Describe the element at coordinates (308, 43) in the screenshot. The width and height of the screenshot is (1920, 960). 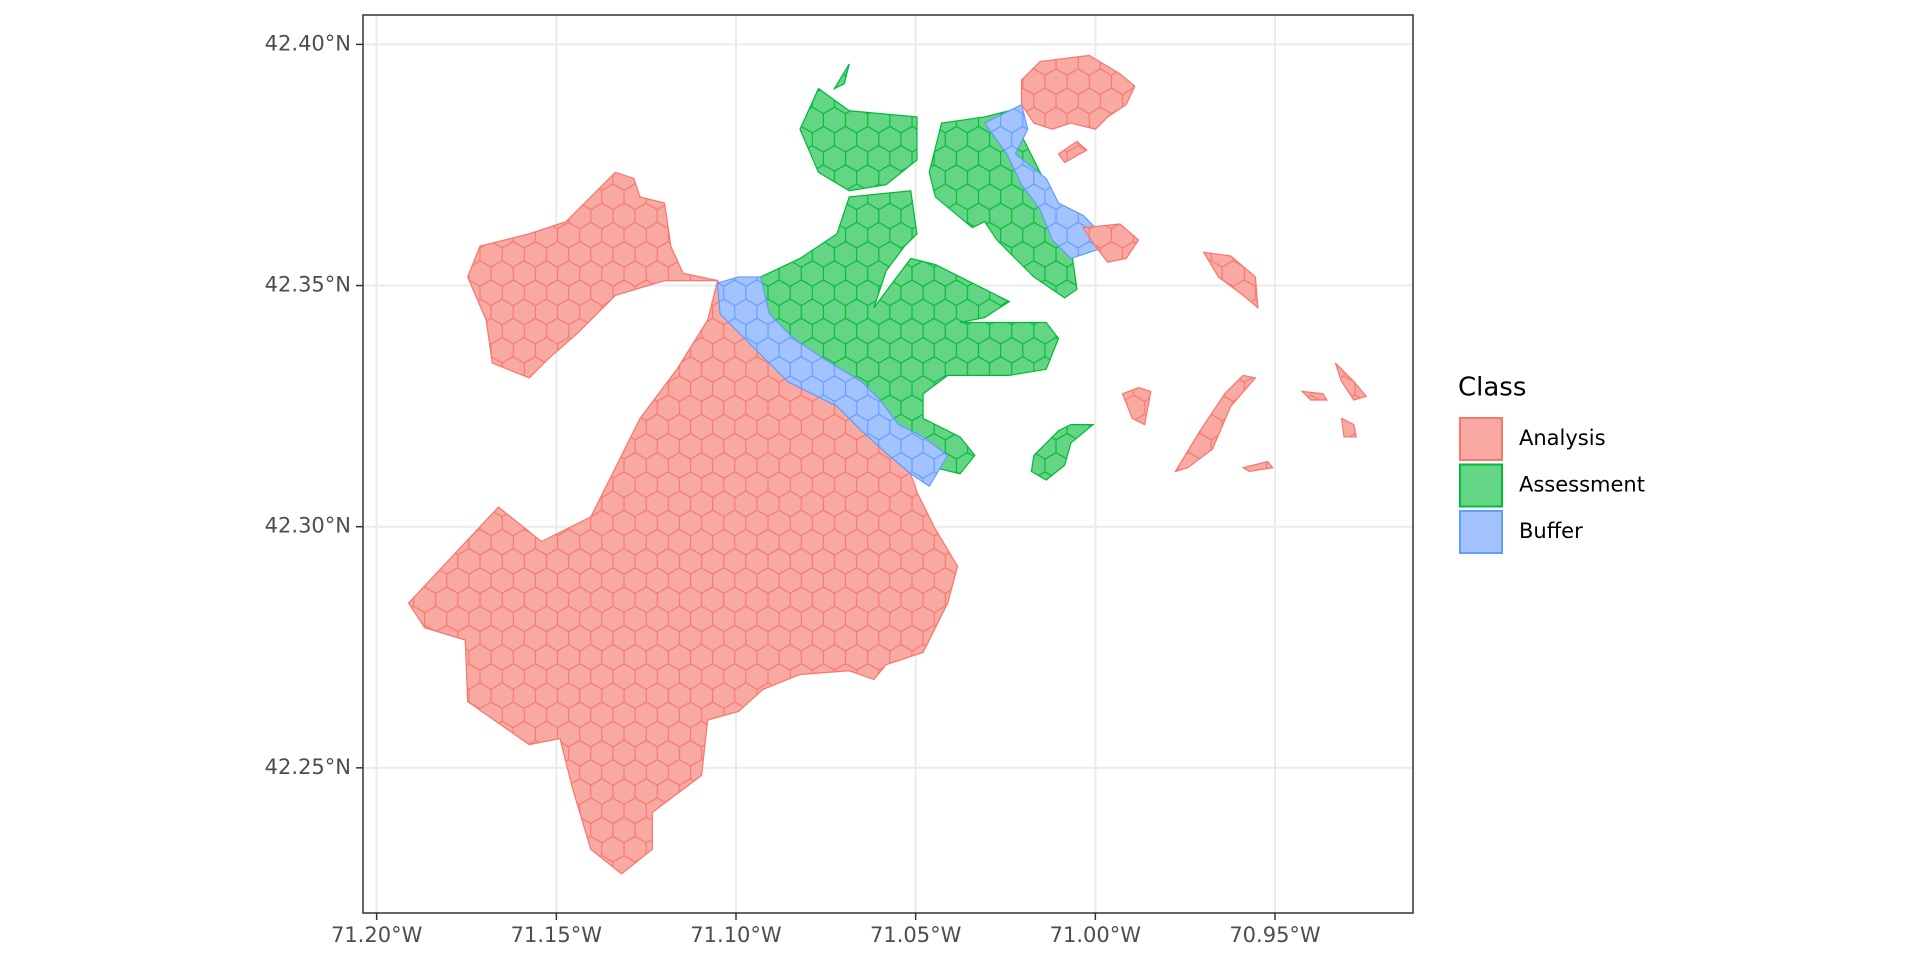
I see `y-tick-label: 42.40°N` at that location.